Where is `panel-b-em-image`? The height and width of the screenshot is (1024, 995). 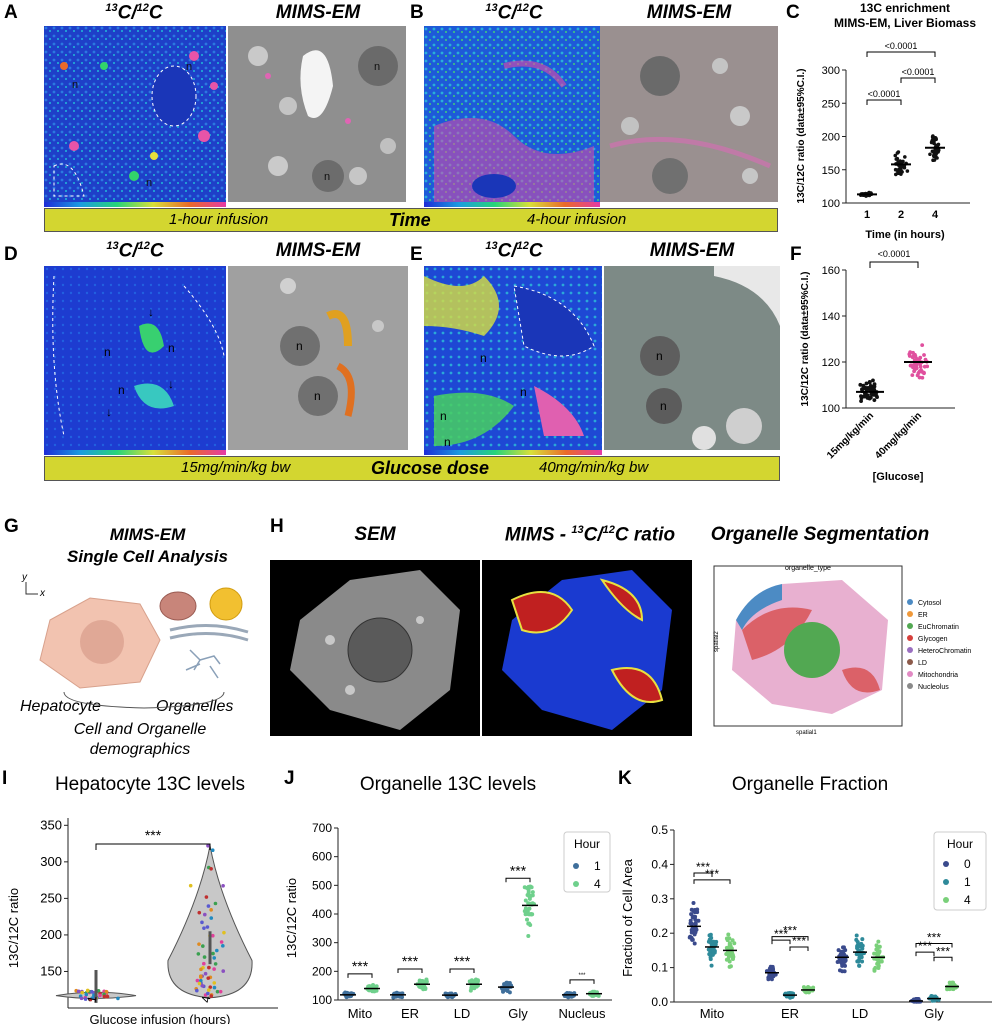 panel-b-em-image is located at coordinates (689, 114).